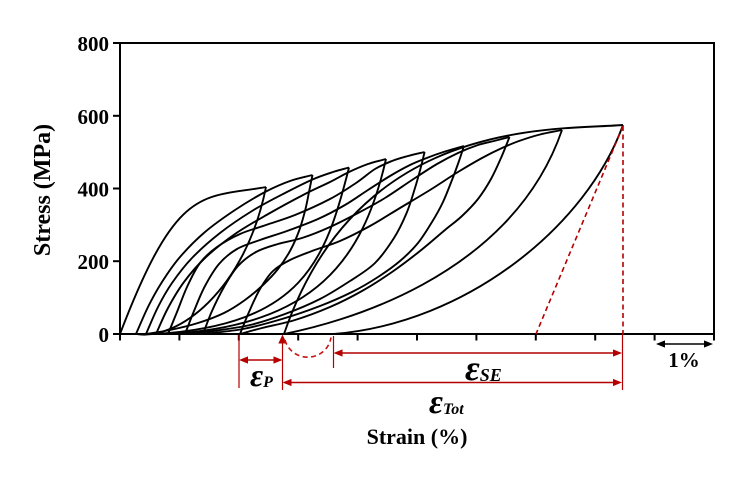 The width and height of the screenshot is (756, 477). I want to click on svg-text: Stress (MPa), so click(43, 190).